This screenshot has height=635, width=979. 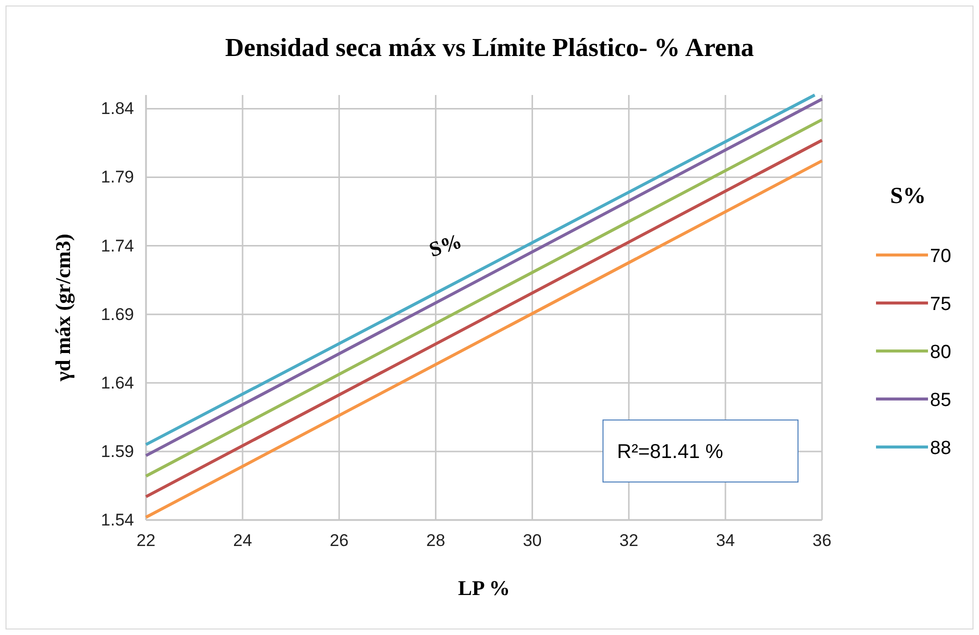 I want to click on y-axis-title: γd máx (gr/cm3), so click(x=63, y=308).